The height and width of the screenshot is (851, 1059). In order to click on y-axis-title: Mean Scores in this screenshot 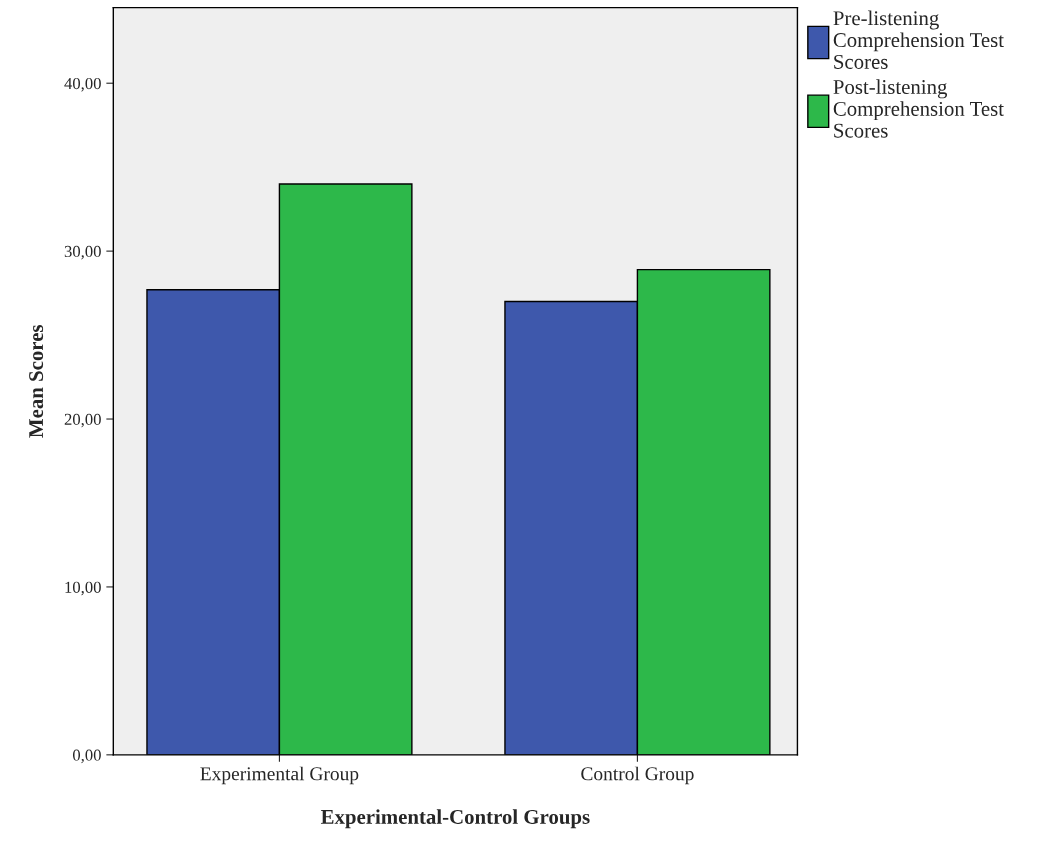, I will do `click(36, 381)`.